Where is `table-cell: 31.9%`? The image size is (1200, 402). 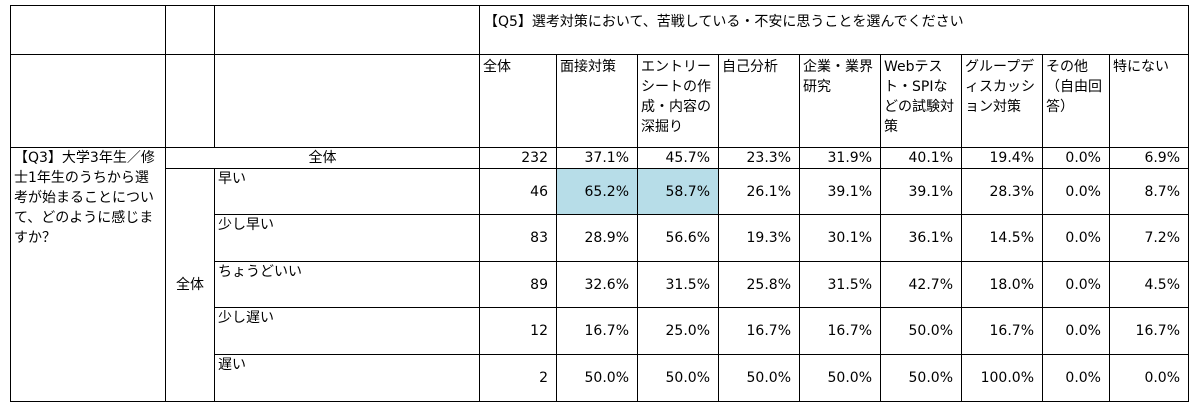 table-cell: 31.9% is located at coordinates (840, 158).